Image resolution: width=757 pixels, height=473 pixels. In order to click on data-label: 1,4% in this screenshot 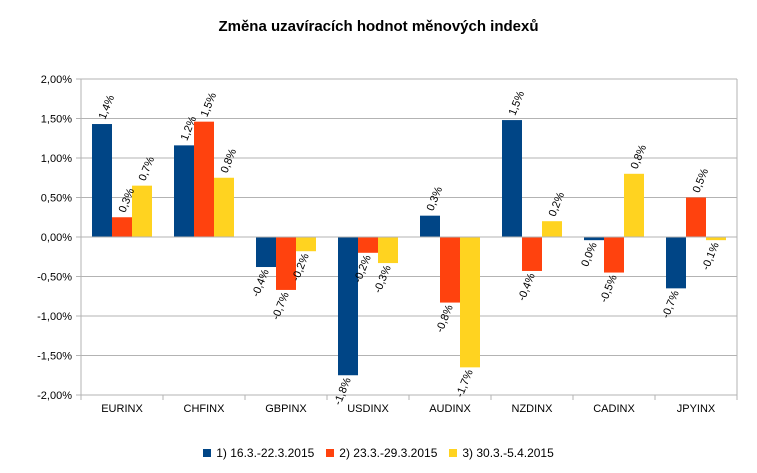, I will do `click(107, 107)`.